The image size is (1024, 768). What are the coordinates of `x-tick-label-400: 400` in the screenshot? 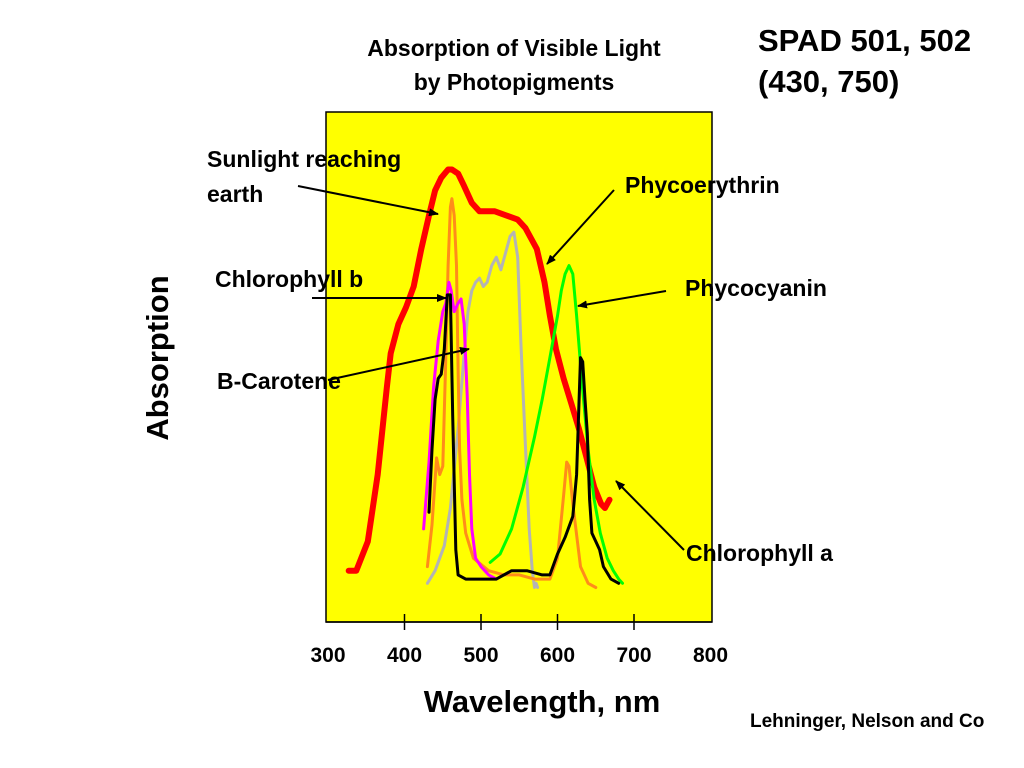 It's located at (404, 655).